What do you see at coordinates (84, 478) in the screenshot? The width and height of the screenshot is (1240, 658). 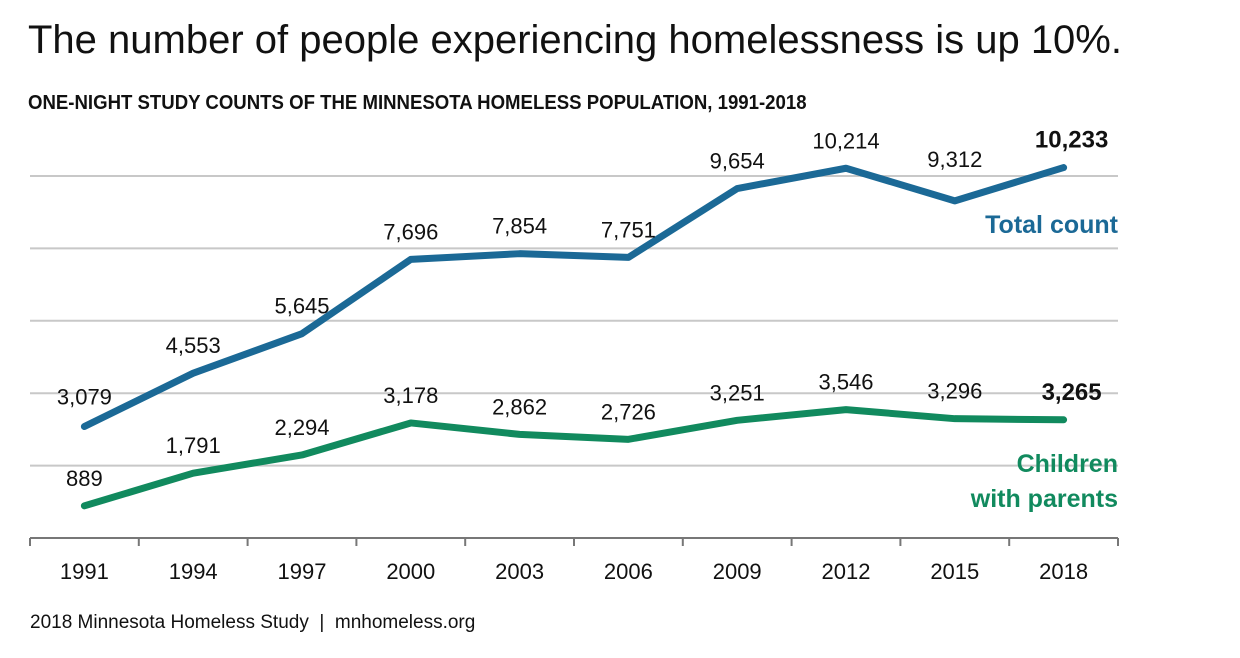 I see `data-label: 889` at bounding box center [84, 478].